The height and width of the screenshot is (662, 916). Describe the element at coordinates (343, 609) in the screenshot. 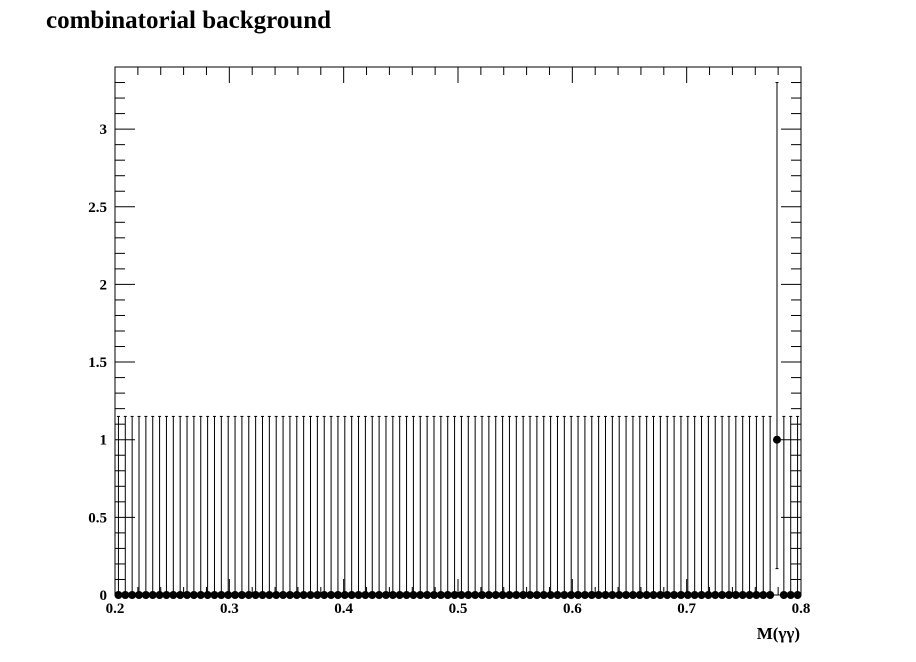

I see `x-tick-label: 0.4` at that location.